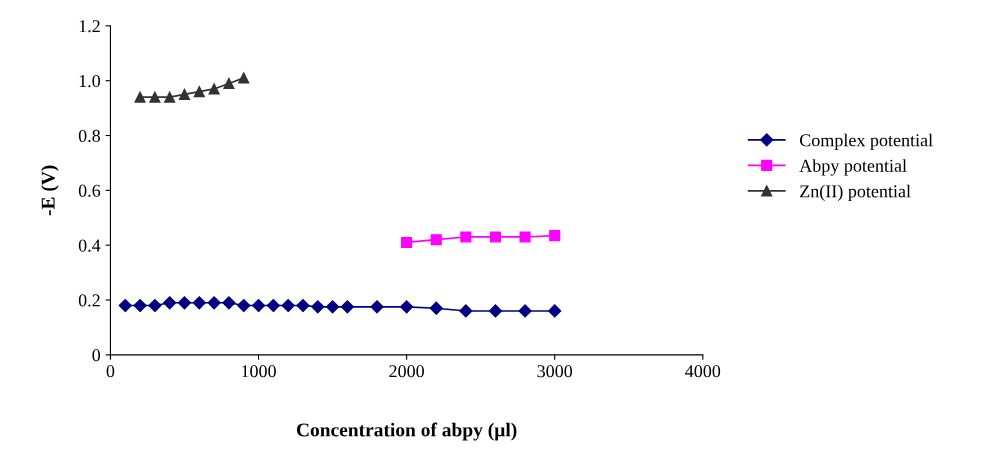  What do you see at coordinates (866, 142) in the screenshot?
I see `legend-label: Complex potential` at bounding box center [866, 142].